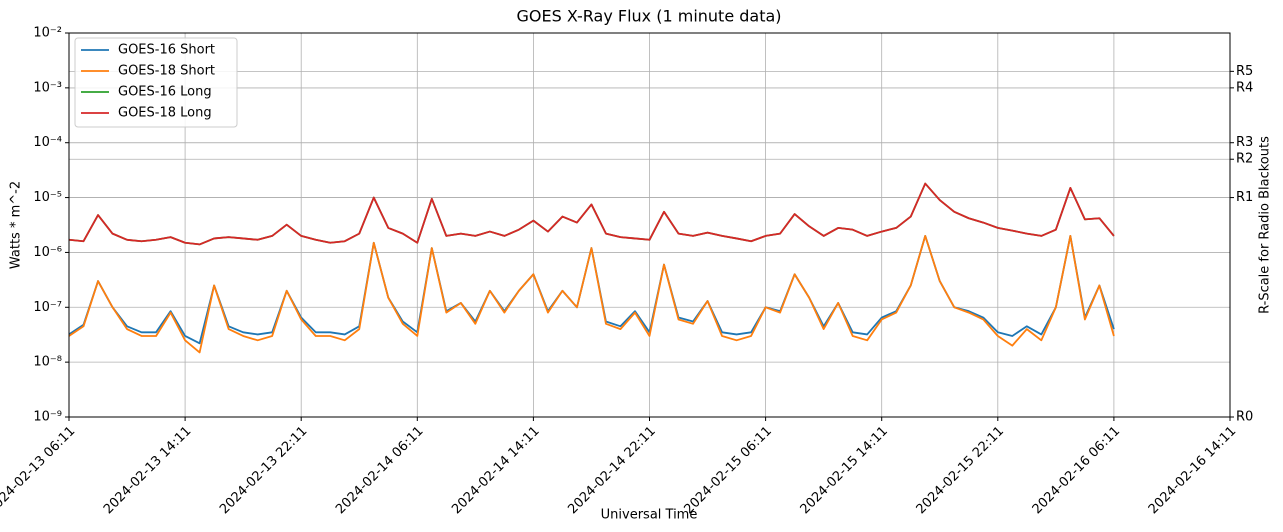 Image resolution: width=1283 pixels, height=532 pixels. I want to click on y-tick-label: 10⁻⁸, so click(47, 362).